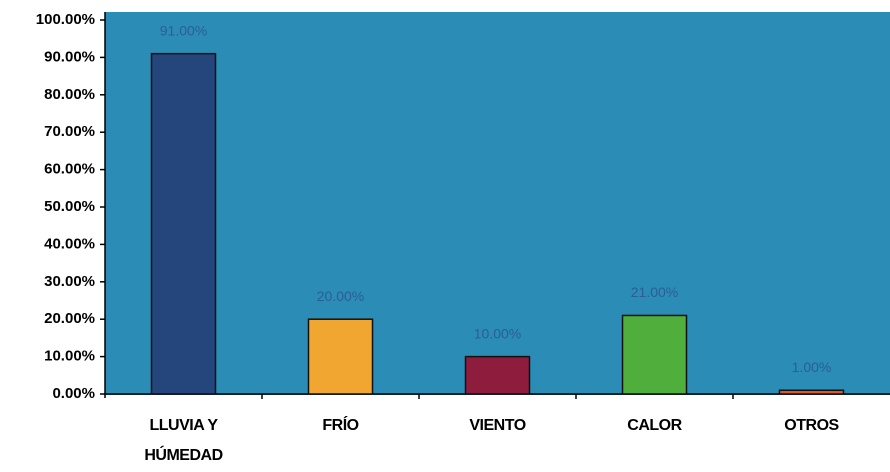  What do you see at coordinates (812, 367) in the screenshot?
I see `value-label: 1.00%` at bounding box center [812, 367].